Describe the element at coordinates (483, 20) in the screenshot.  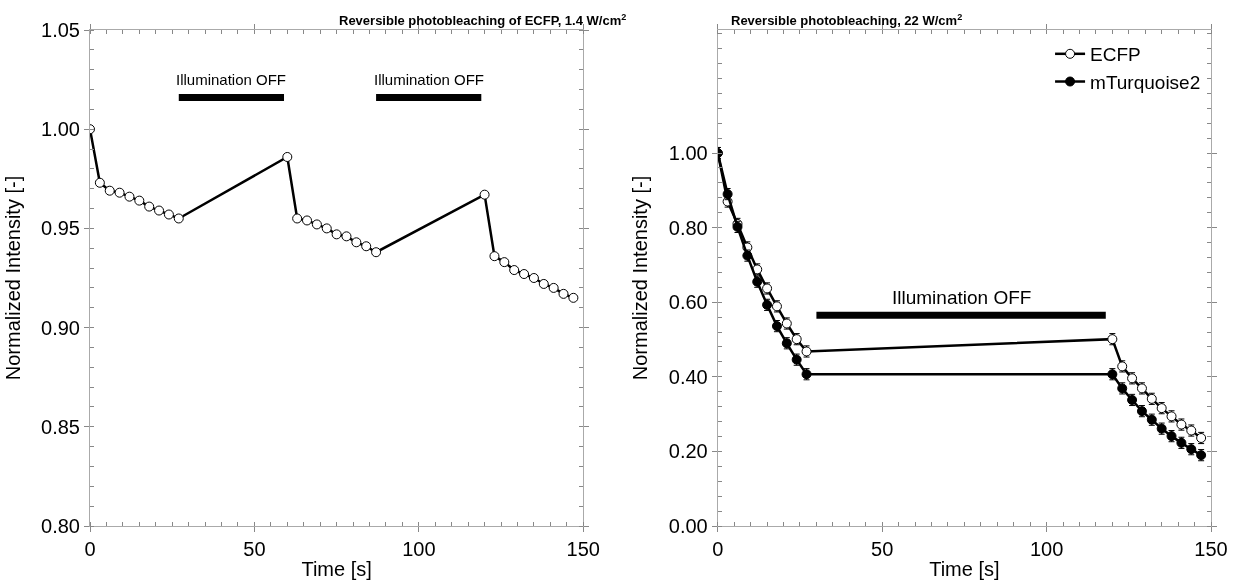
I see `chart-title: Reversible photobleaching of ECFP, 1.4 W/cm$^{2}$` at that location.